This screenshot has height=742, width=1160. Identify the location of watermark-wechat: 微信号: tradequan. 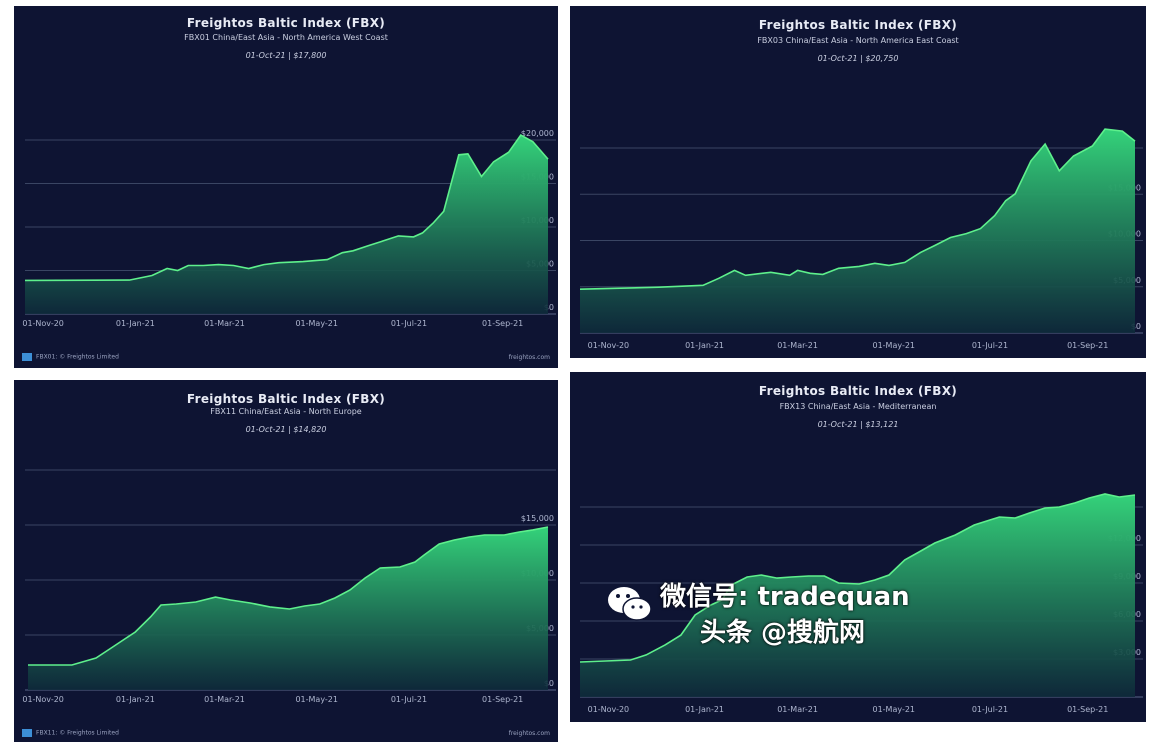
(785, 597).